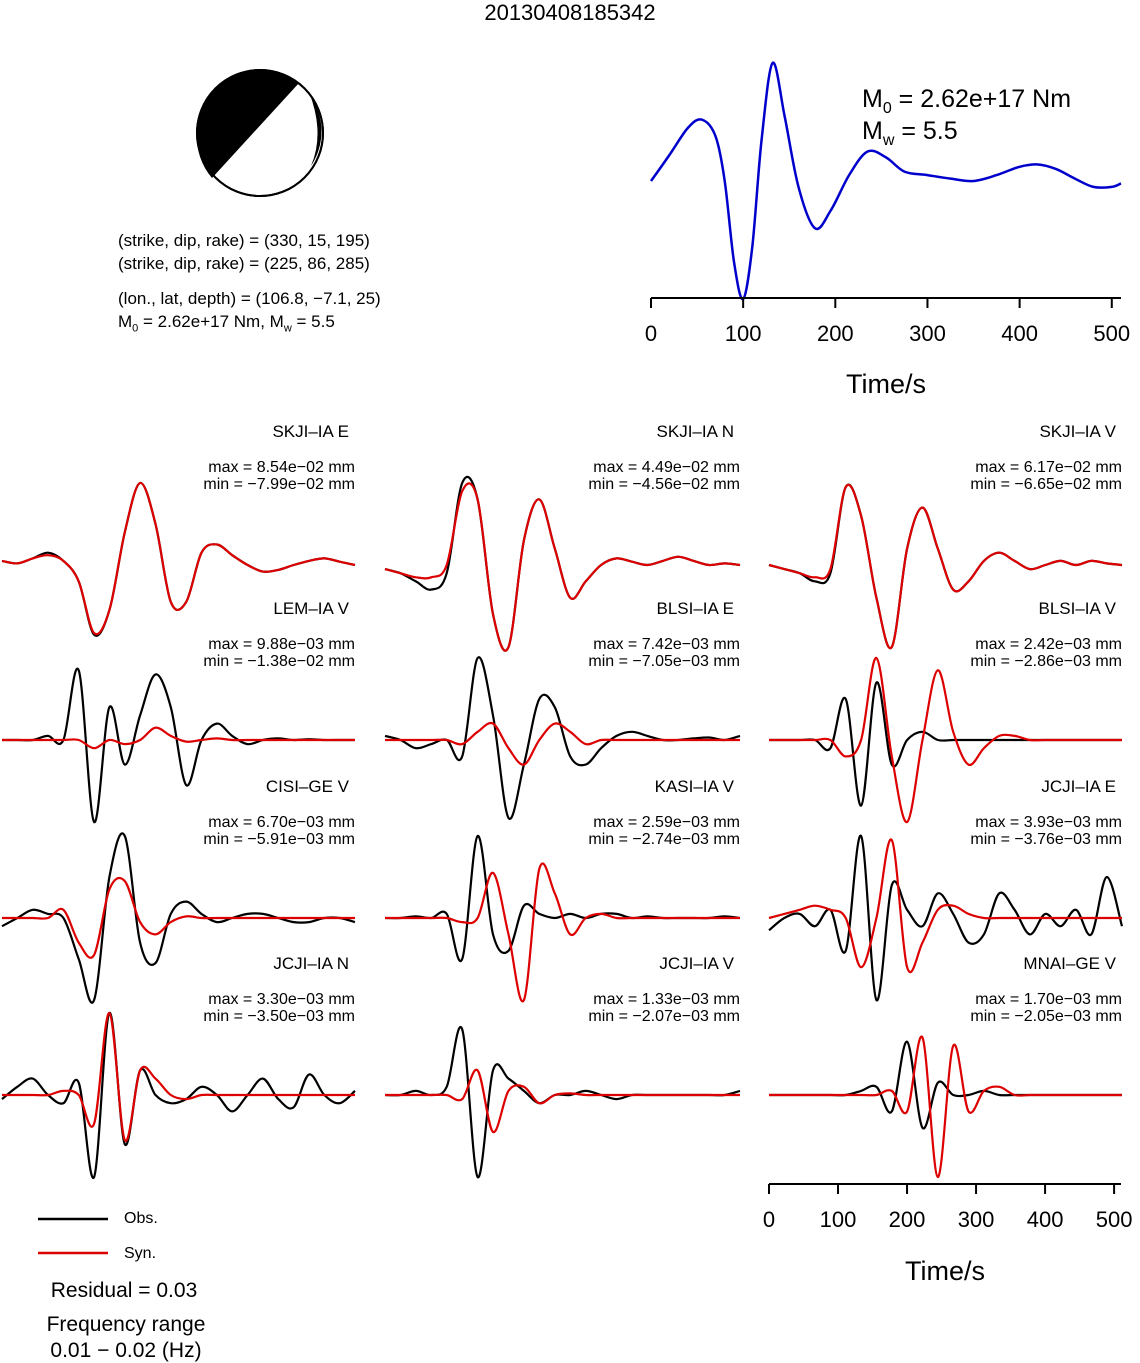 The height and width of the screenshot is (1363, 1140). What do you see at coordinates (281, 822) in the screenshot?
I see `max-label: max = 6.70e−03 mm` at bounding box center [281, 822].